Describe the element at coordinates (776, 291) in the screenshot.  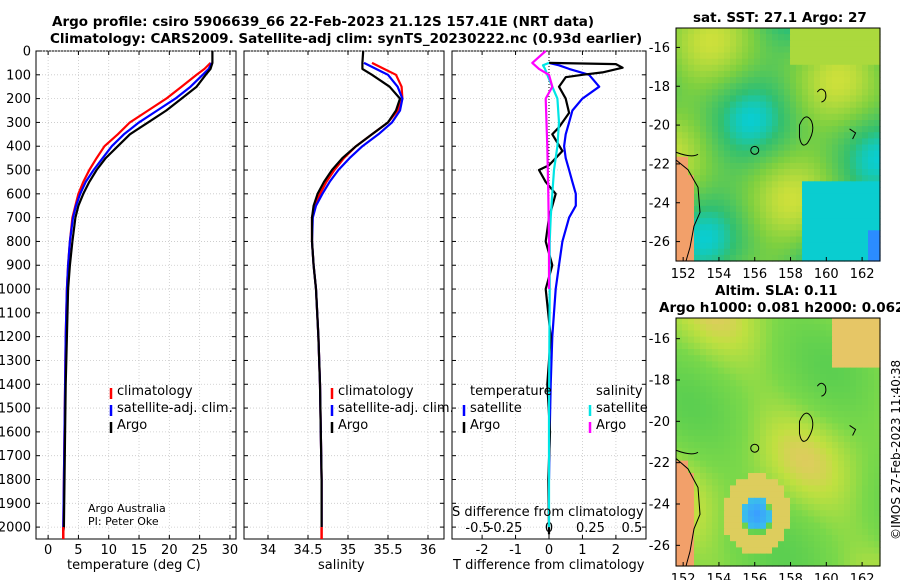
I see `sla-map-title-1: Altim. SLA: 0.11` at that location.